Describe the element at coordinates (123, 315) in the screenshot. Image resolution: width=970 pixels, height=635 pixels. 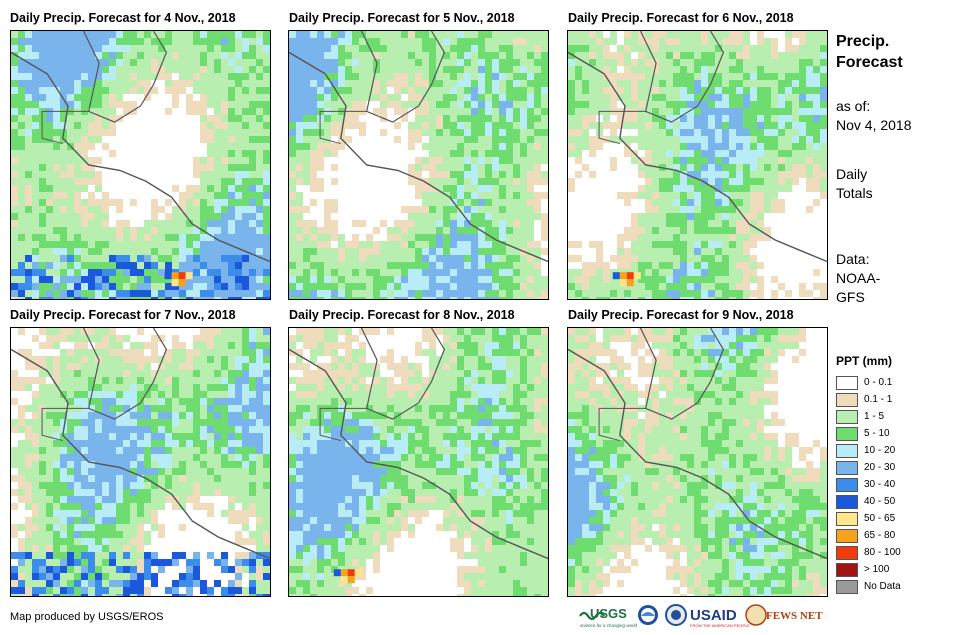
I see `panel-title-day4: Daily Precip. Forecast for 7 Nov., 2018` at that location.